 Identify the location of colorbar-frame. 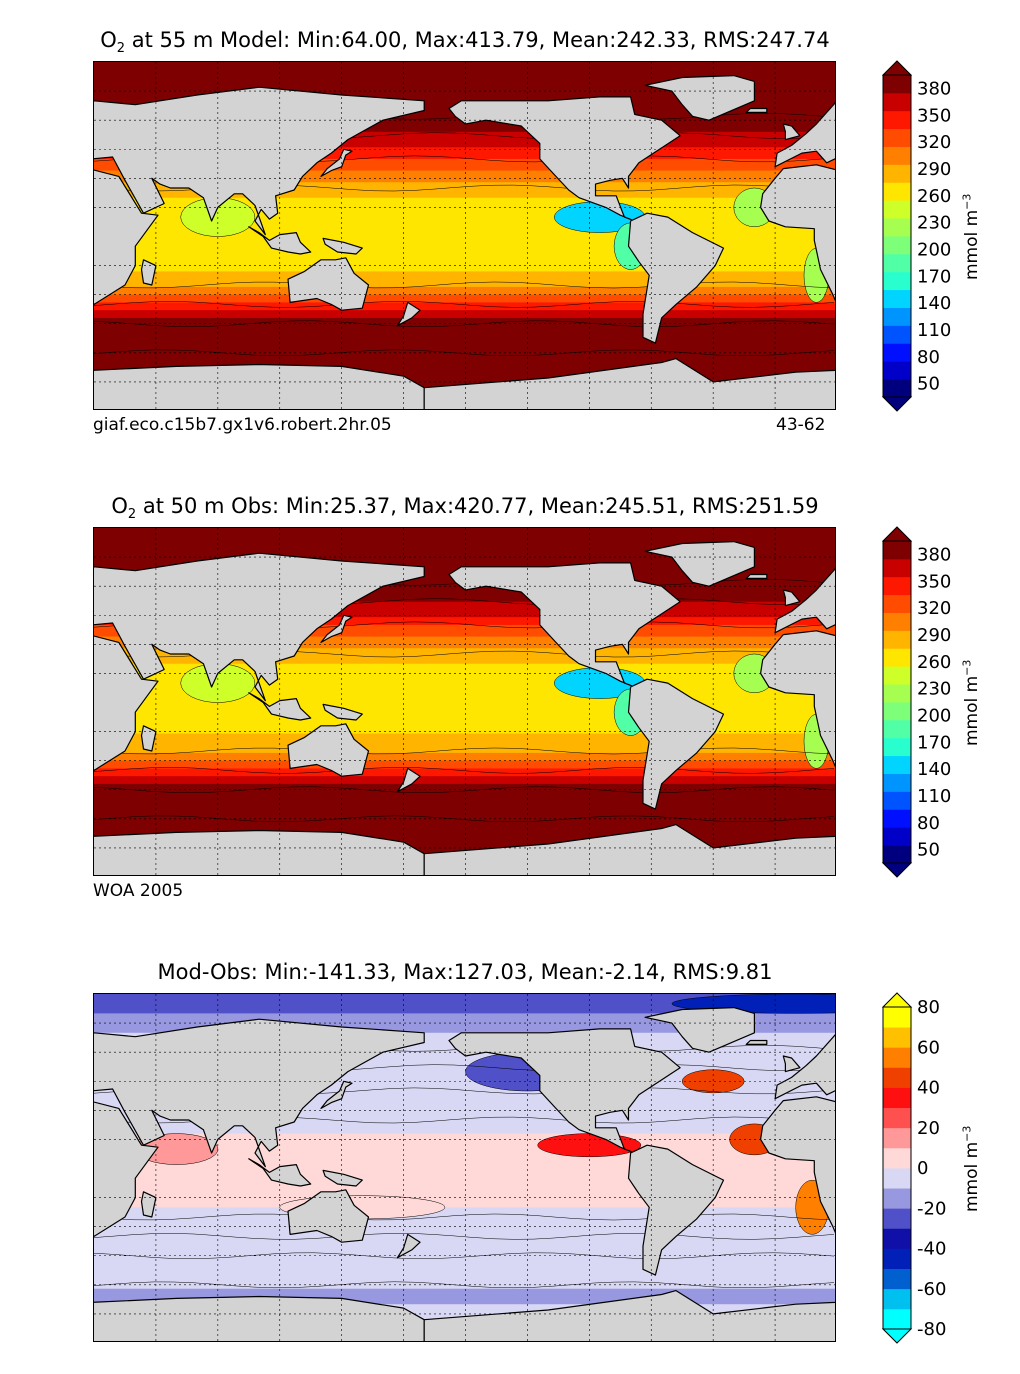
(897, 702).